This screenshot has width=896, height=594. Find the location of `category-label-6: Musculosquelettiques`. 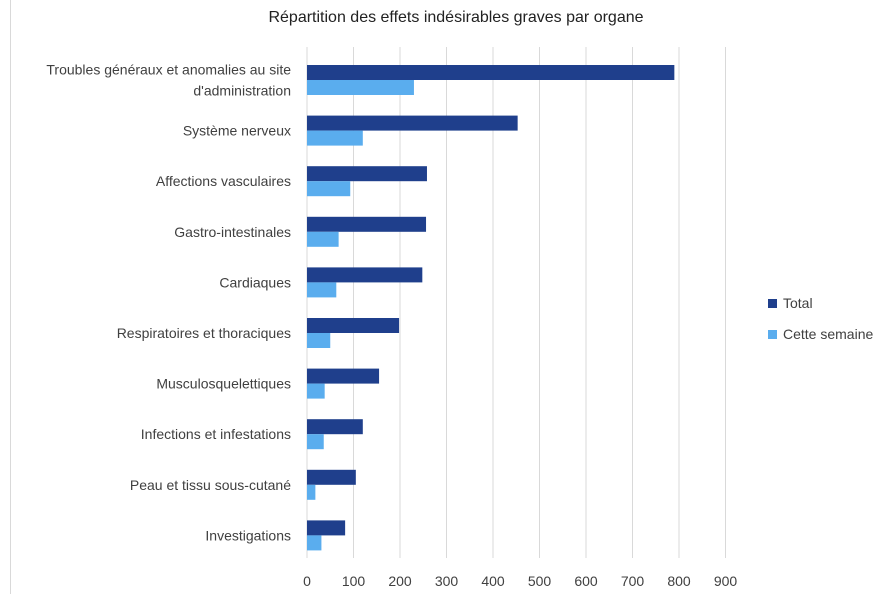

category-label-6: Musculosquelettiques is located at coordinates (223, 384).